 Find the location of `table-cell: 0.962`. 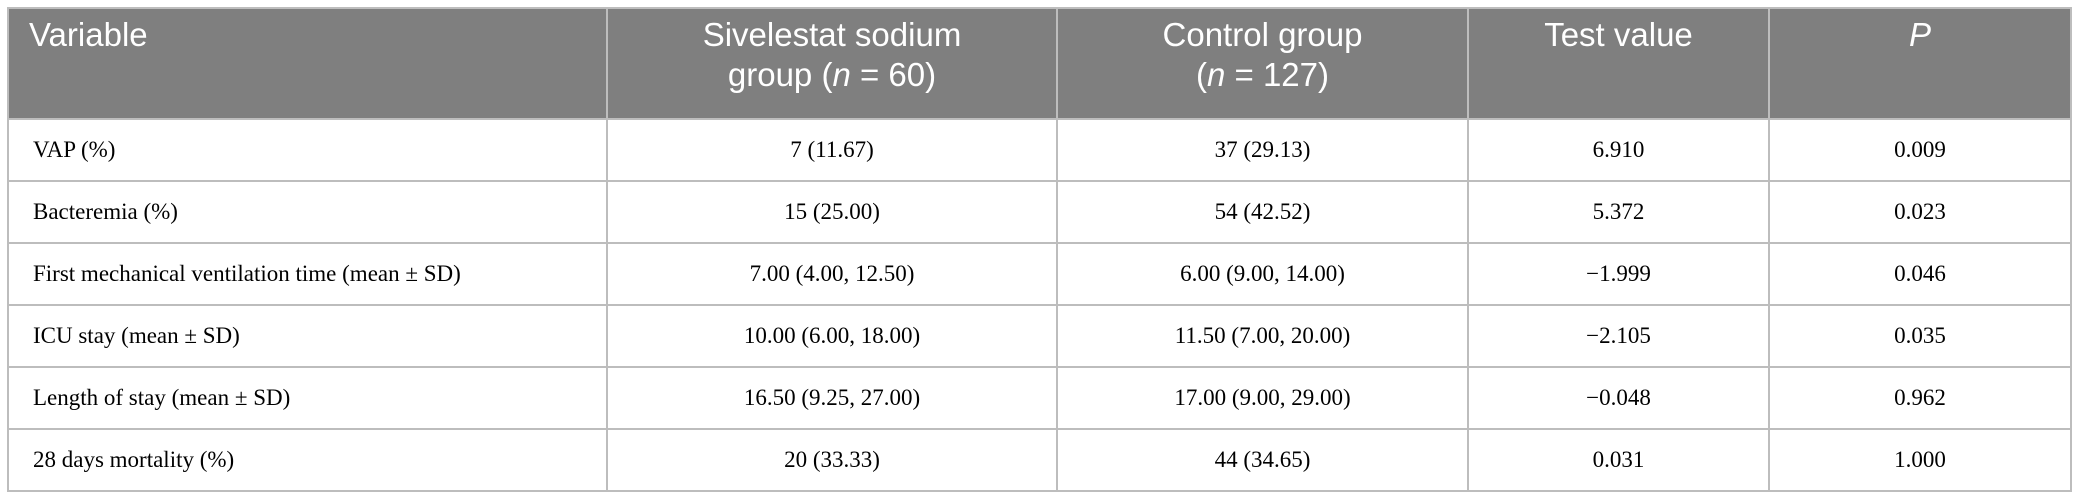

table-cell: 0.962 is located at coordinates (1920, 398).